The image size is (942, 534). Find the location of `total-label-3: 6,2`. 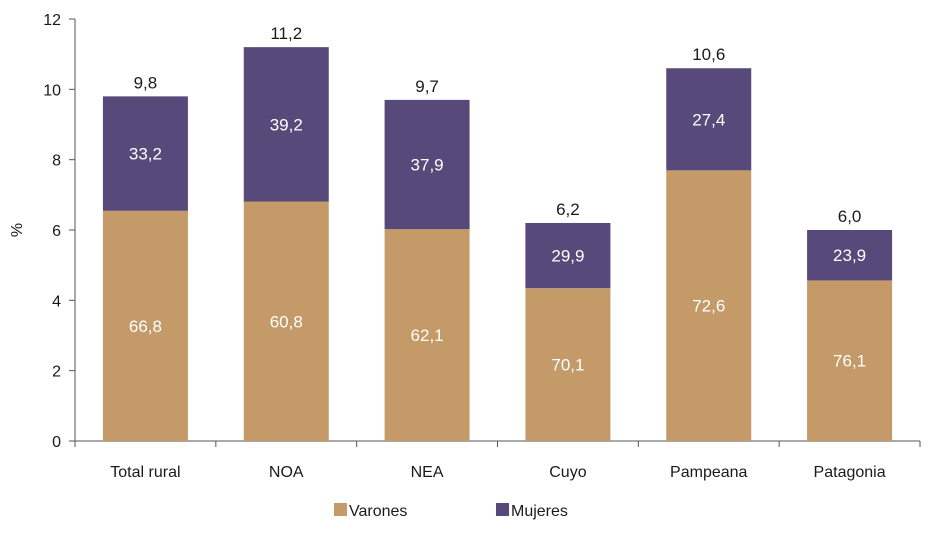

total-label-3: 6,2 is located at coordinates (568, 209).